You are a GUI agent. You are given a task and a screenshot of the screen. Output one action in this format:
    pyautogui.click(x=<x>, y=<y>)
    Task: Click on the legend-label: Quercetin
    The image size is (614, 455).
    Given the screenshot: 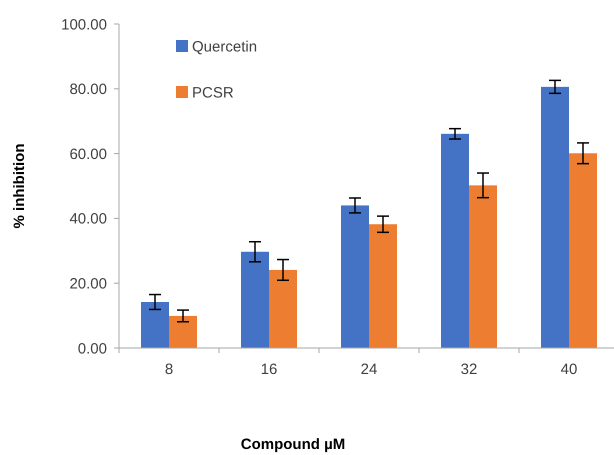 What is the action you would take?
    pyautogui.click(x=225, y=47)
    